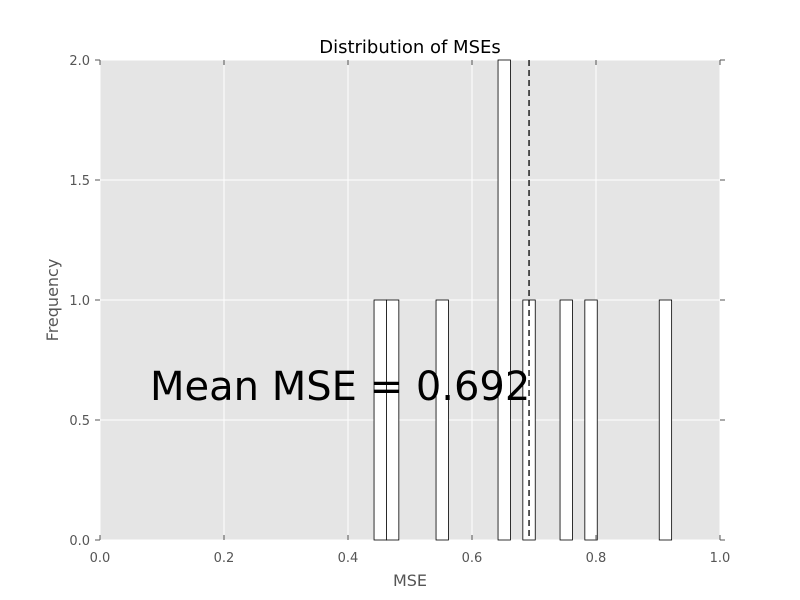 The image size is (800, 600). I want to click on y-tick-labels: 0.0 0.5 1.0 1.5 2.0, so click(79, 301).